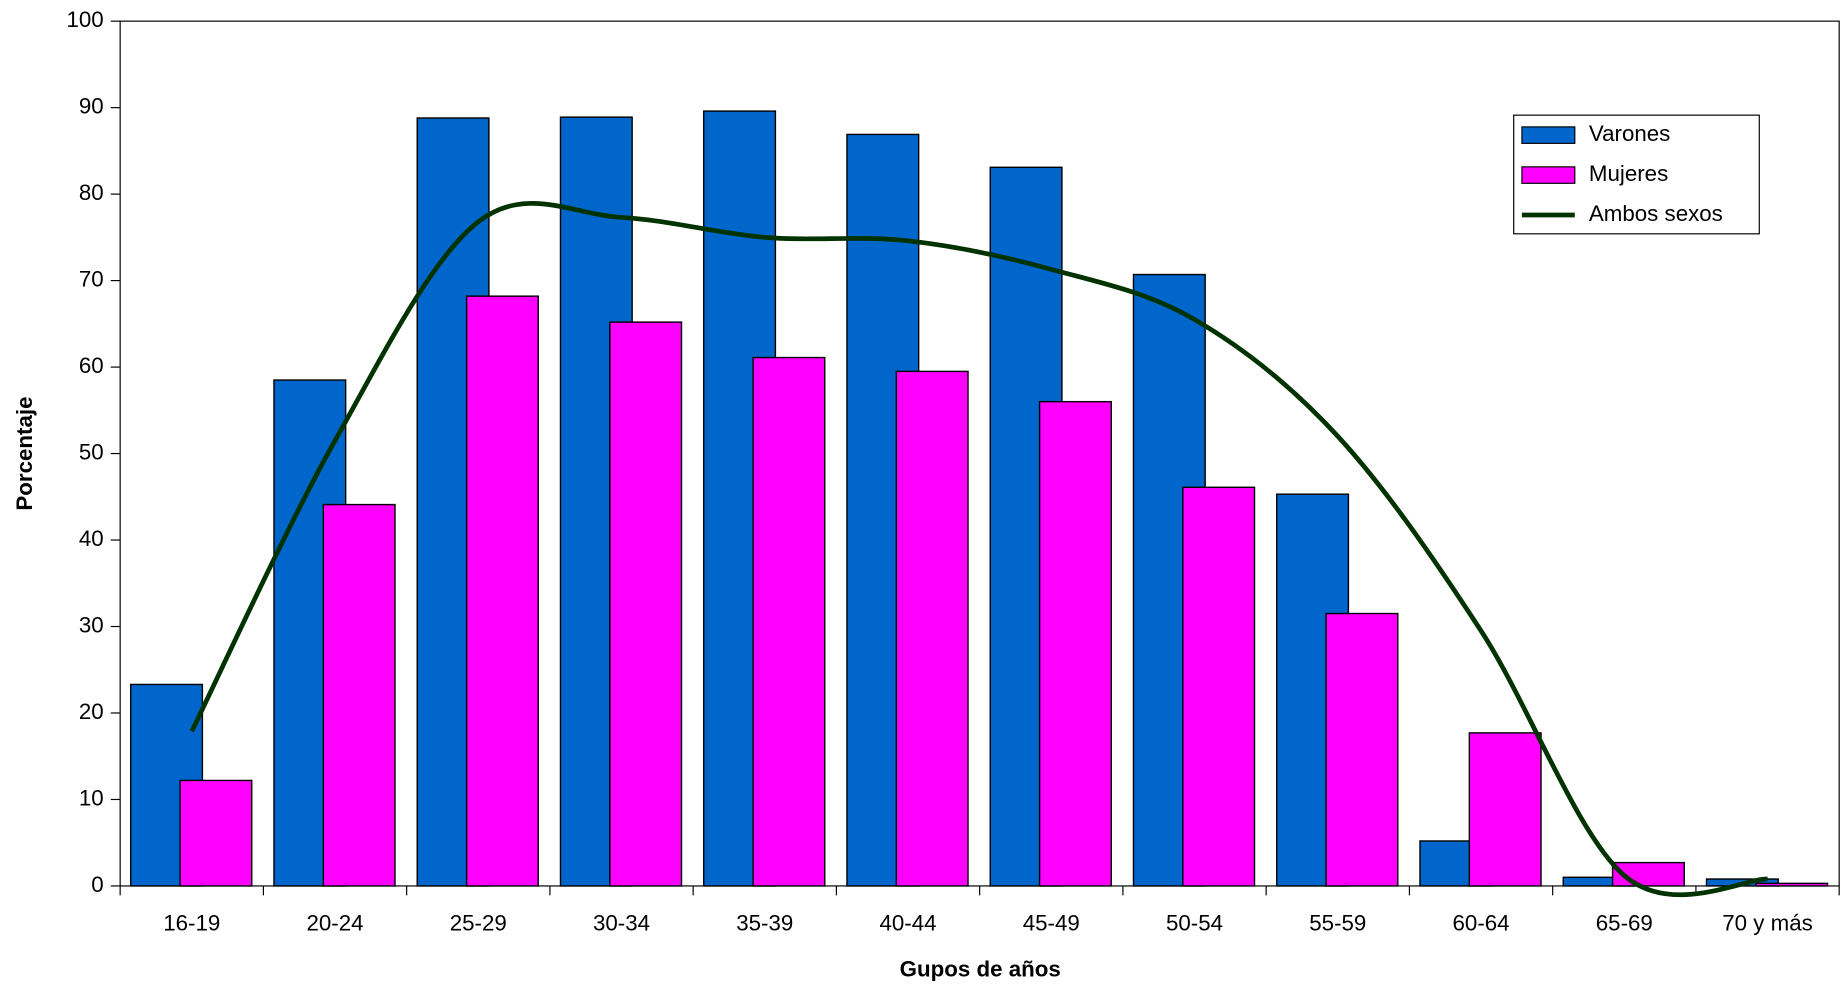 Image resolution: width=1843 pixels, height=987 pixels. I want to click on y-tick-label: 50, so click(91, 451).